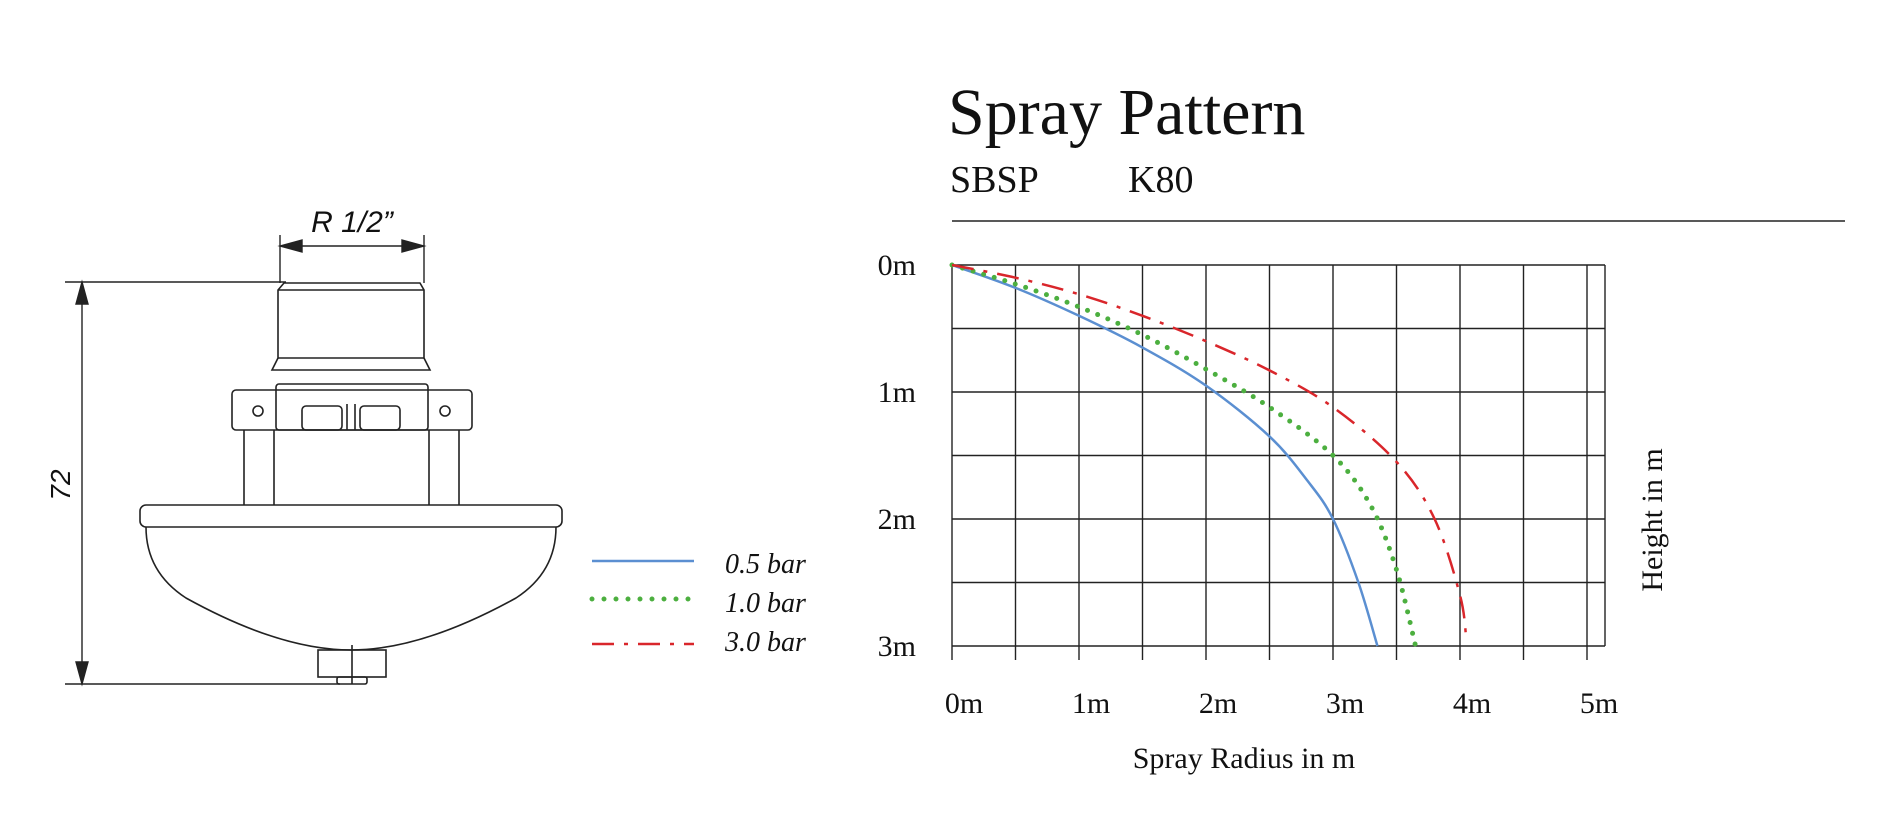 The image size is (1882, 836). Describe the element at coordinates (60, 485) in the screenshot. I see `height-dimension-label: 72` at that location.